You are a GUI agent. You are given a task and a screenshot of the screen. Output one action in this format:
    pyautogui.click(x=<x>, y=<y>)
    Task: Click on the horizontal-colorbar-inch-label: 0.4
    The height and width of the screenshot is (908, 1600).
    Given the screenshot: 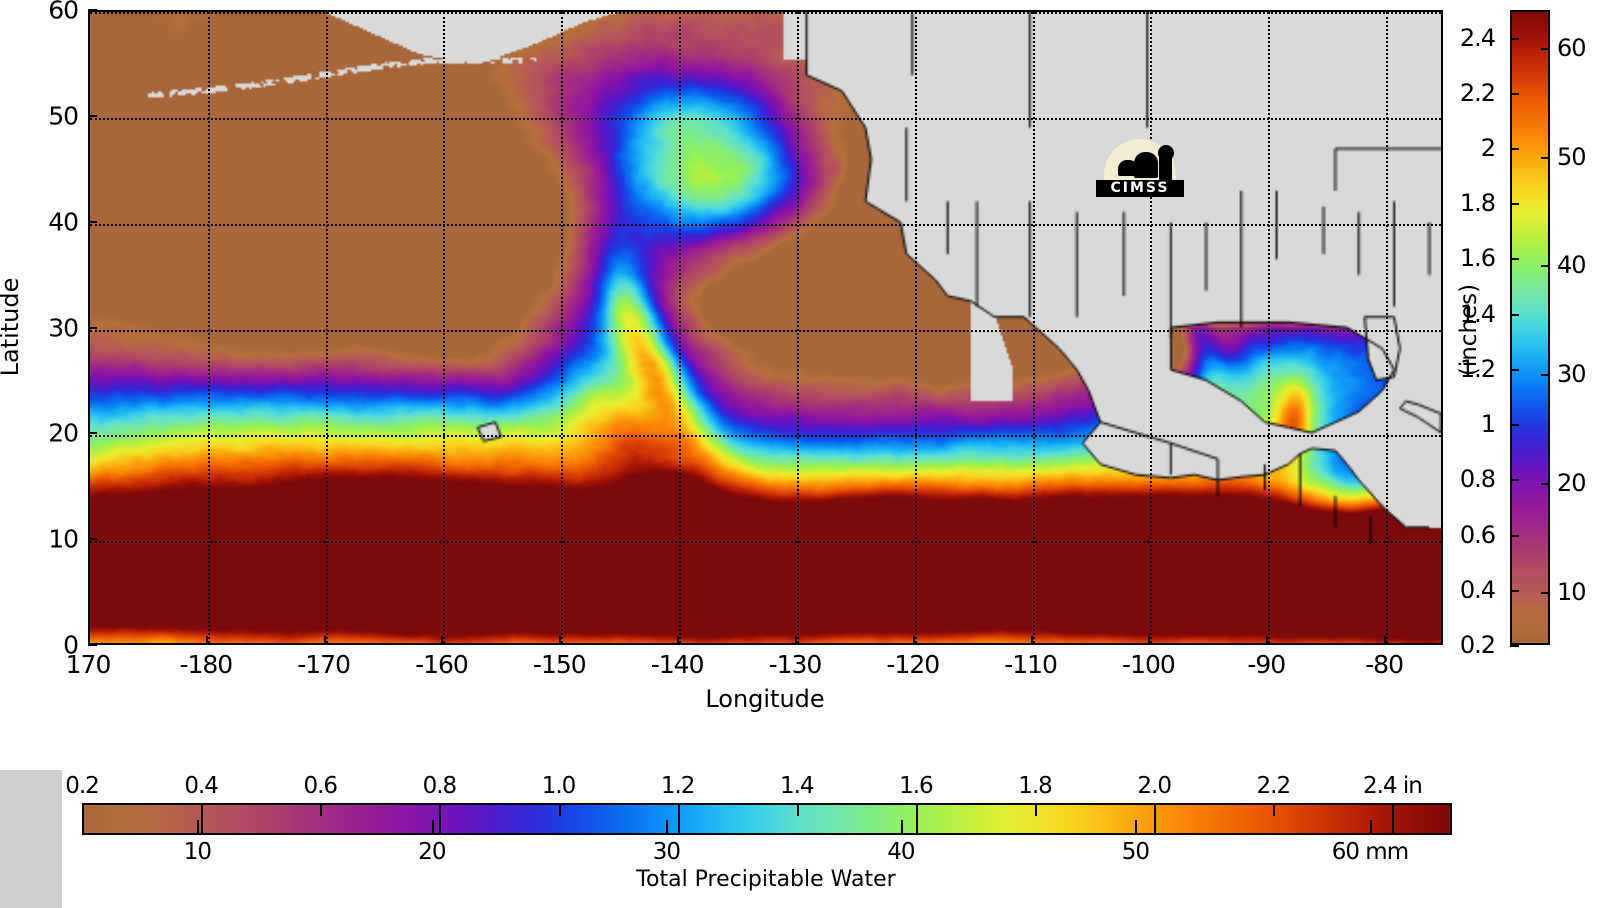 What is the action you would take?
    pyautogui.click(x=201, y=786)
    